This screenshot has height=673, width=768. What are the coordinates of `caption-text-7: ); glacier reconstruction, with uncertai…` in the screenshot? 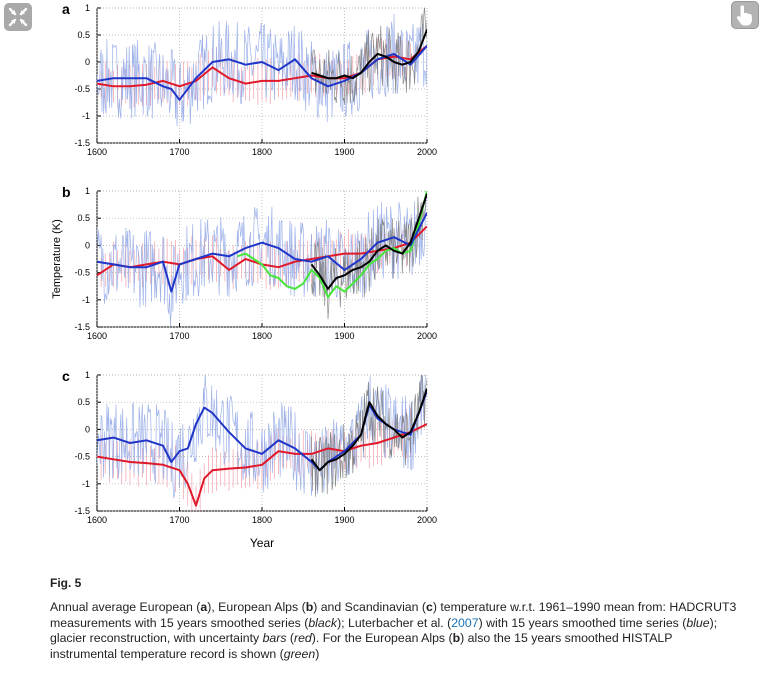 It's located at (384, 630).